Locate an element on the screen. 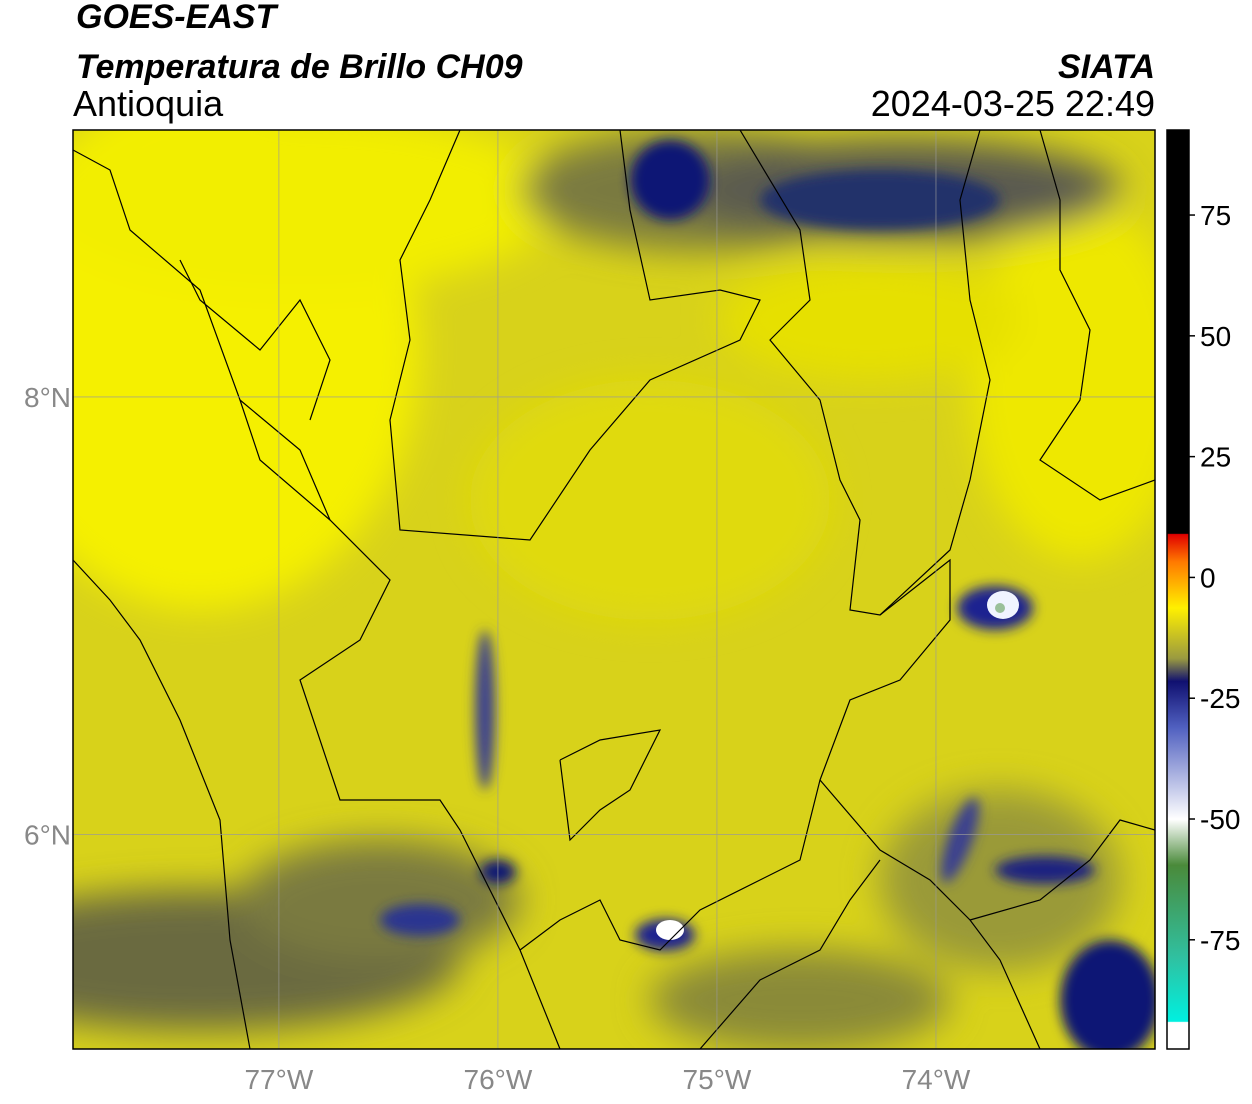 This screenshot has width=1252, height=1104. lat-tick-label: 8°N is located at coordinates (47, 397).